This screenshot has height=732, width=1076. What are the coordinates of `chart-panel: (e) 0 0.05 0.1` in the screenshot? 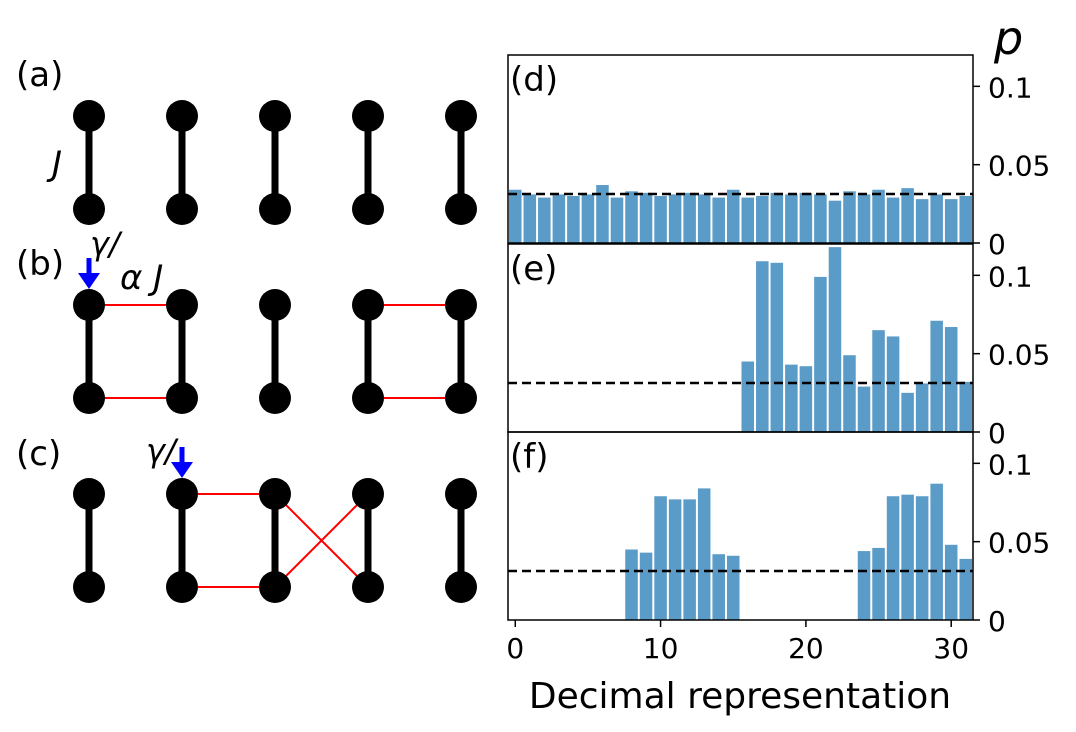 It's located at (778, 346).